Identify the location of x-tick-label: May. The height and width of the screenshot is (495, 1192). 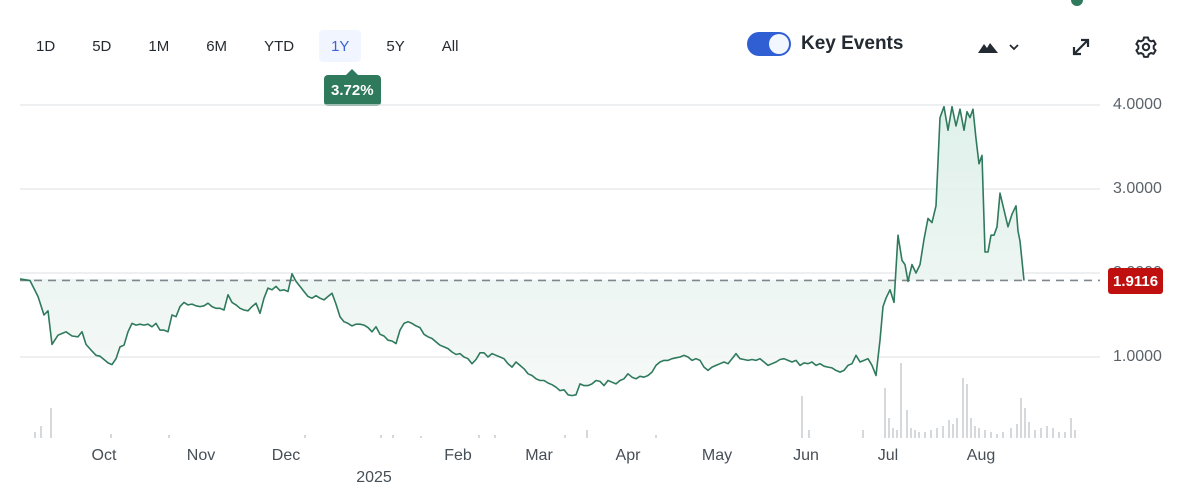
(717, 455).